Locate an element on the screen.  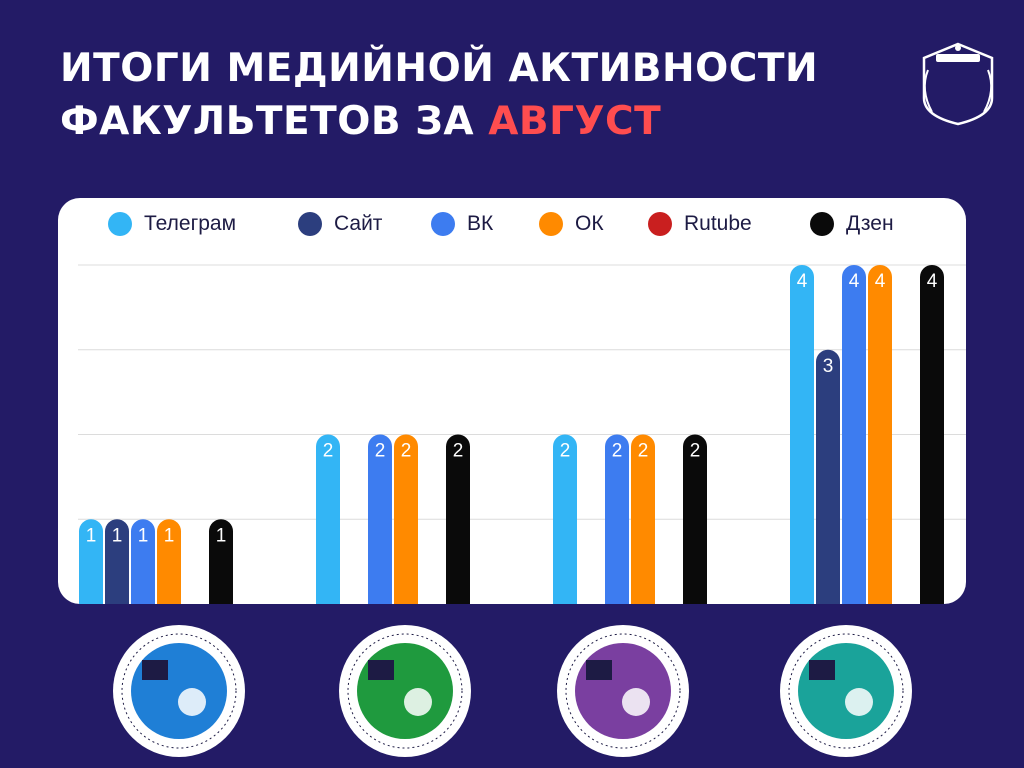
legend-label: Дзен is located at coordinates (870, 223).